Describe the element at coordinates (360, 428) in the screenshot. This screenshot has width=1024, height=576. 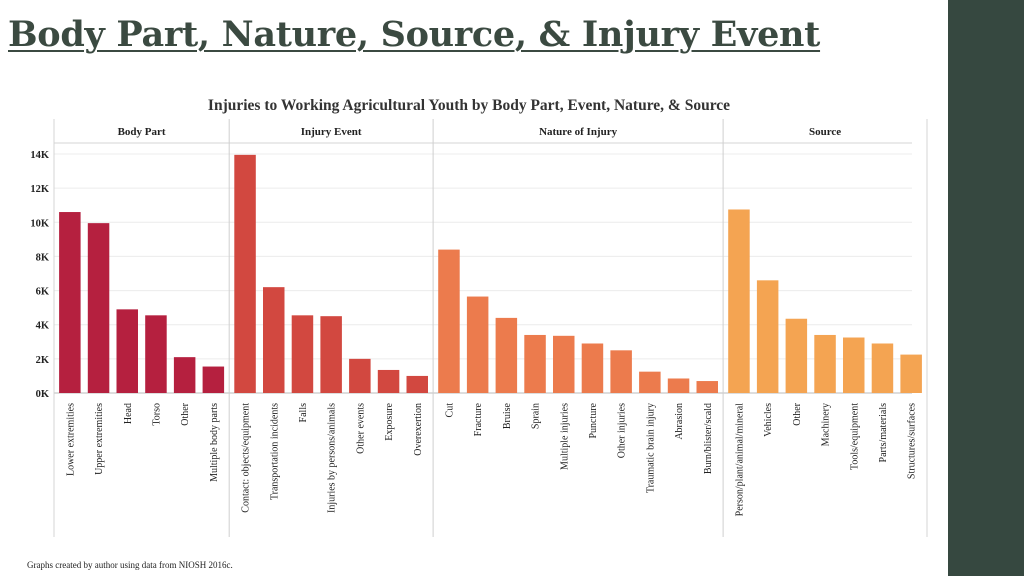
I see `x-tick-label: Other events` at that location.